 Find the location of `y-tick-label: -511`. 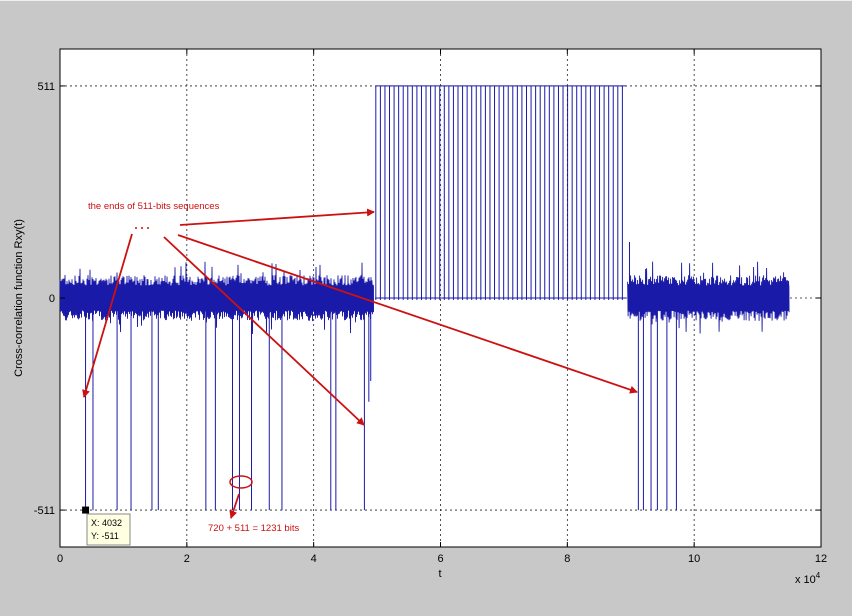

y-tick-label: -511 is located at coordinates (44, 511).